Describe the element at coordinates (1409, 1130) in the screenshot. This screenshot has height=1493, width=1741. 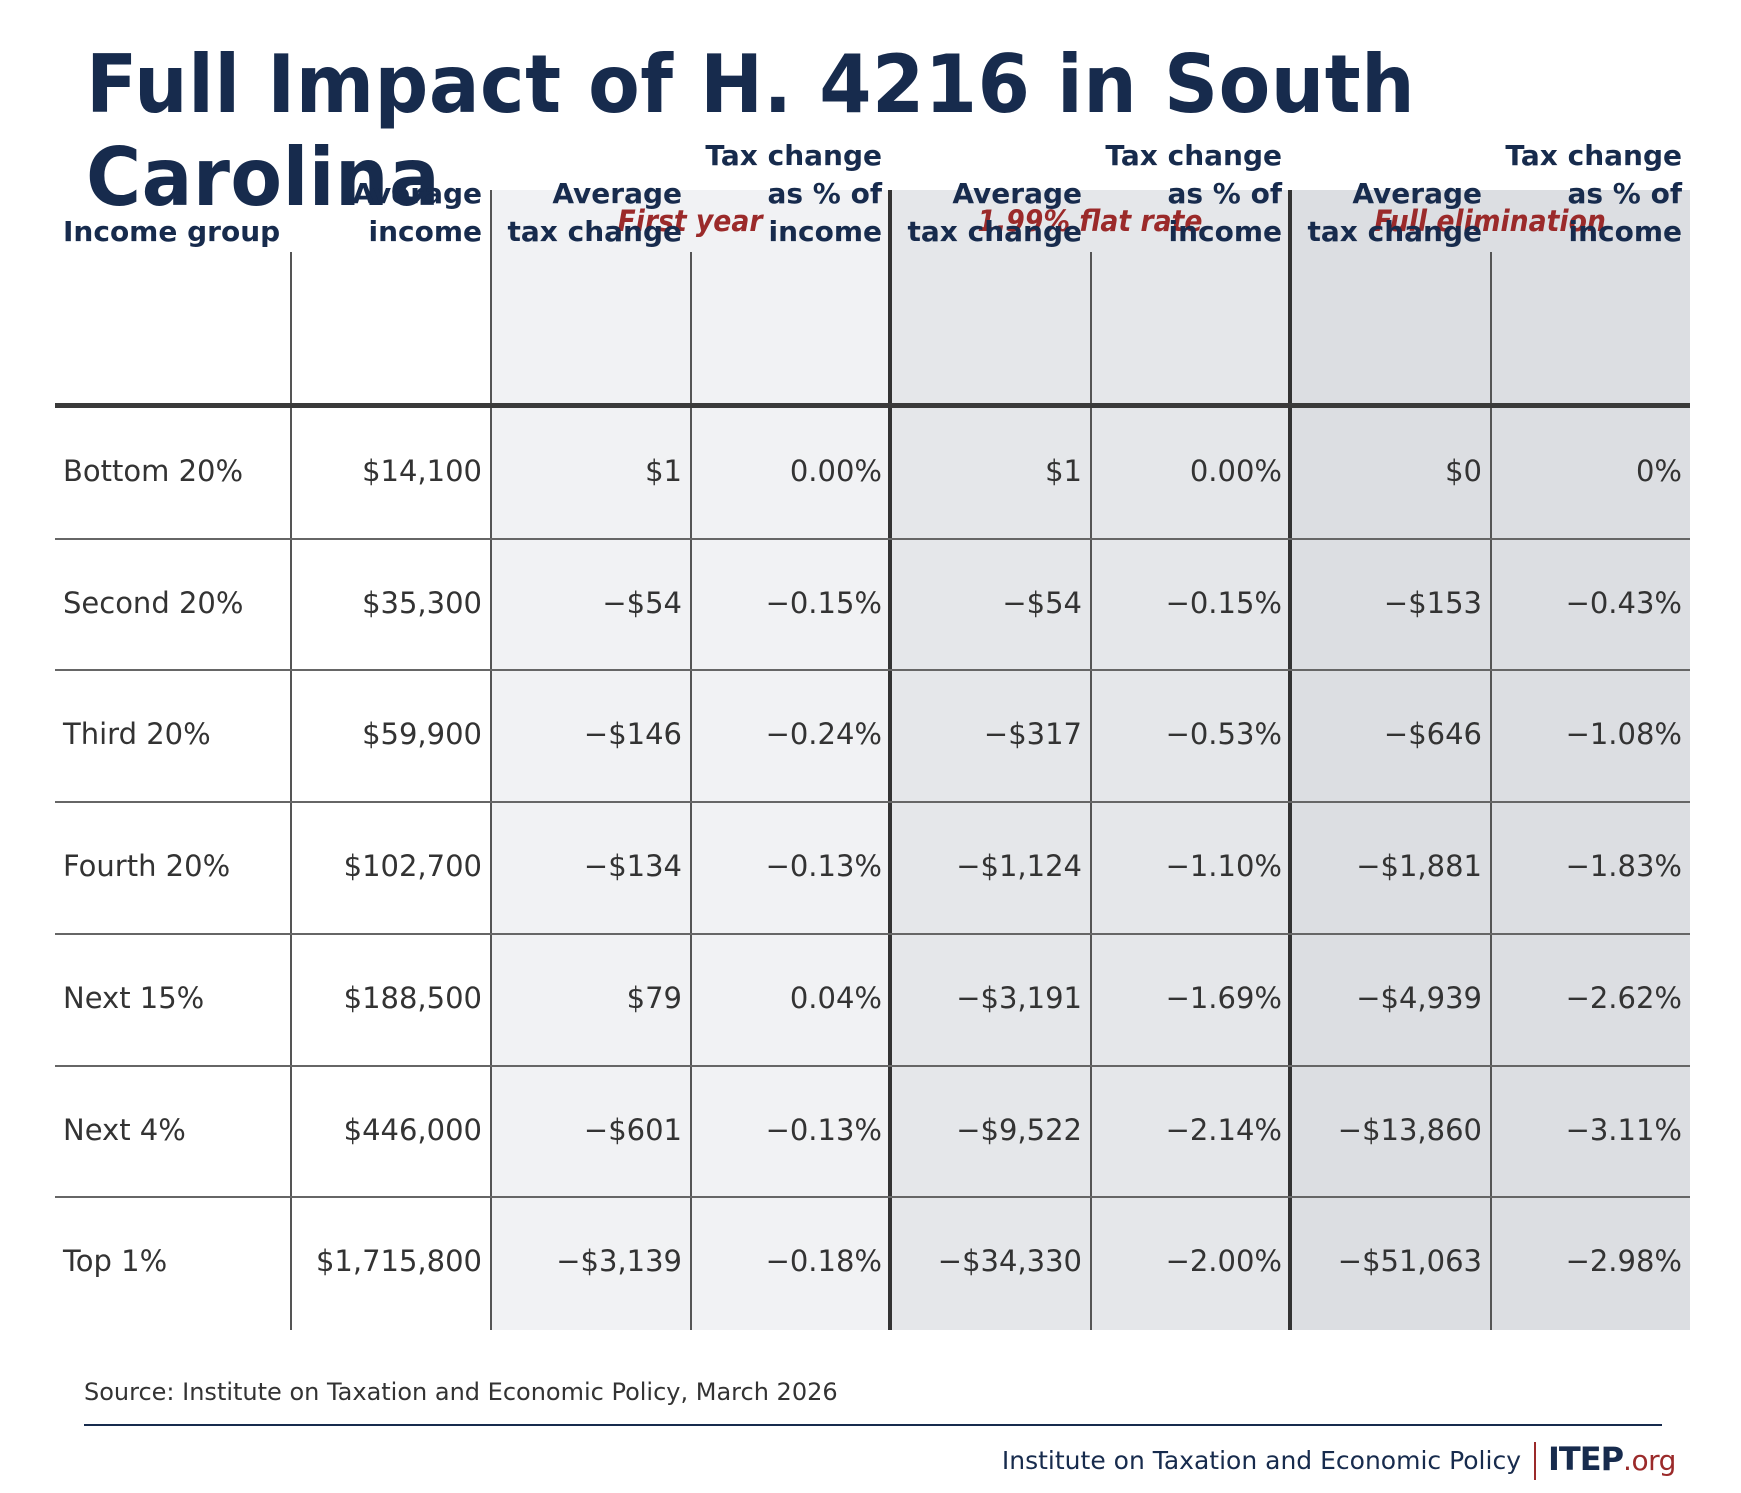
I see `cell-full-elim-avg-change: −$13,860` at that location.